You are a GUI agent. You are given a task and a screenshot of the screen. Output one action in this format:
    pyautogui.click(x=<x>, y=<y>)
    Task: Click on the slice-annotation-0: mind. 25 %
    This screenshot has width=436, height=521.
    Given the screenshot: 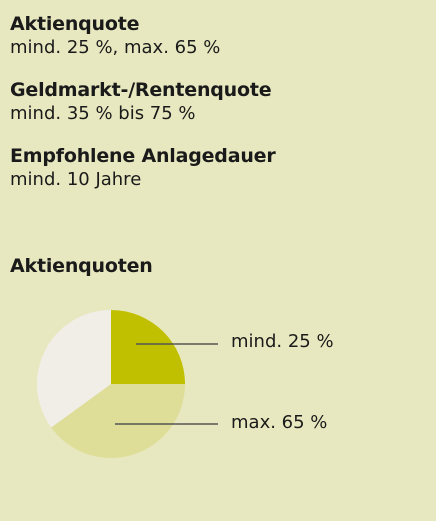 What is the action you would take?
    pyautogui.click(x=282, y=341)
    